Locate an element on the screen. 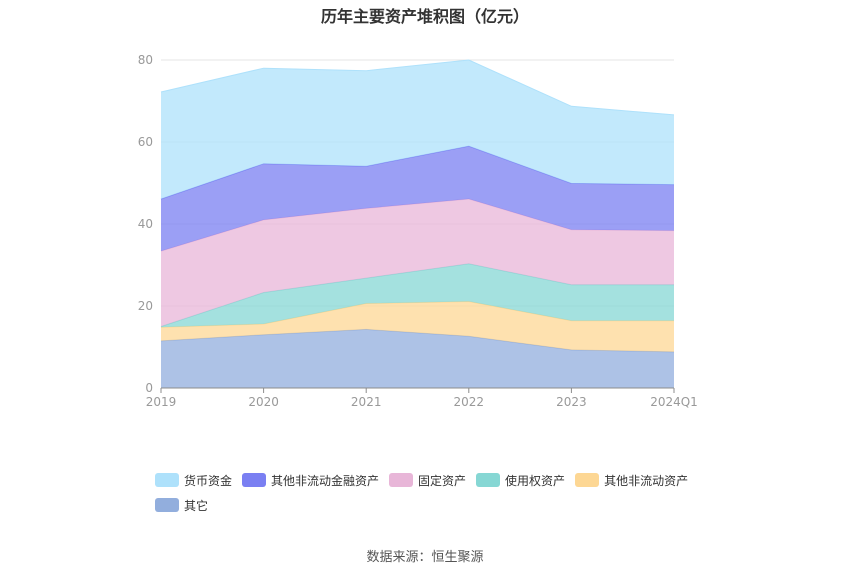 Image resolution: width=850 pixels, height=575 pixels. legend-label: 其他非流动金融资产 is located at coordinates (325, 480).